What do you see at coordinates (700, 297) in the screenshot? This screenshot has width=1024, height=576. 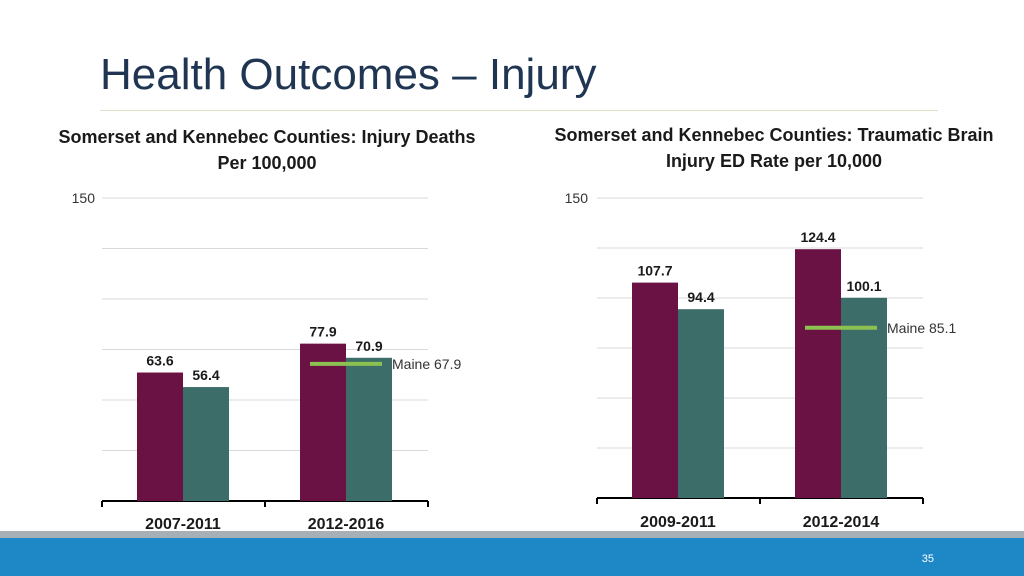 I see `chart-2-data-label: 94.4` at bounding box center [700, 297].